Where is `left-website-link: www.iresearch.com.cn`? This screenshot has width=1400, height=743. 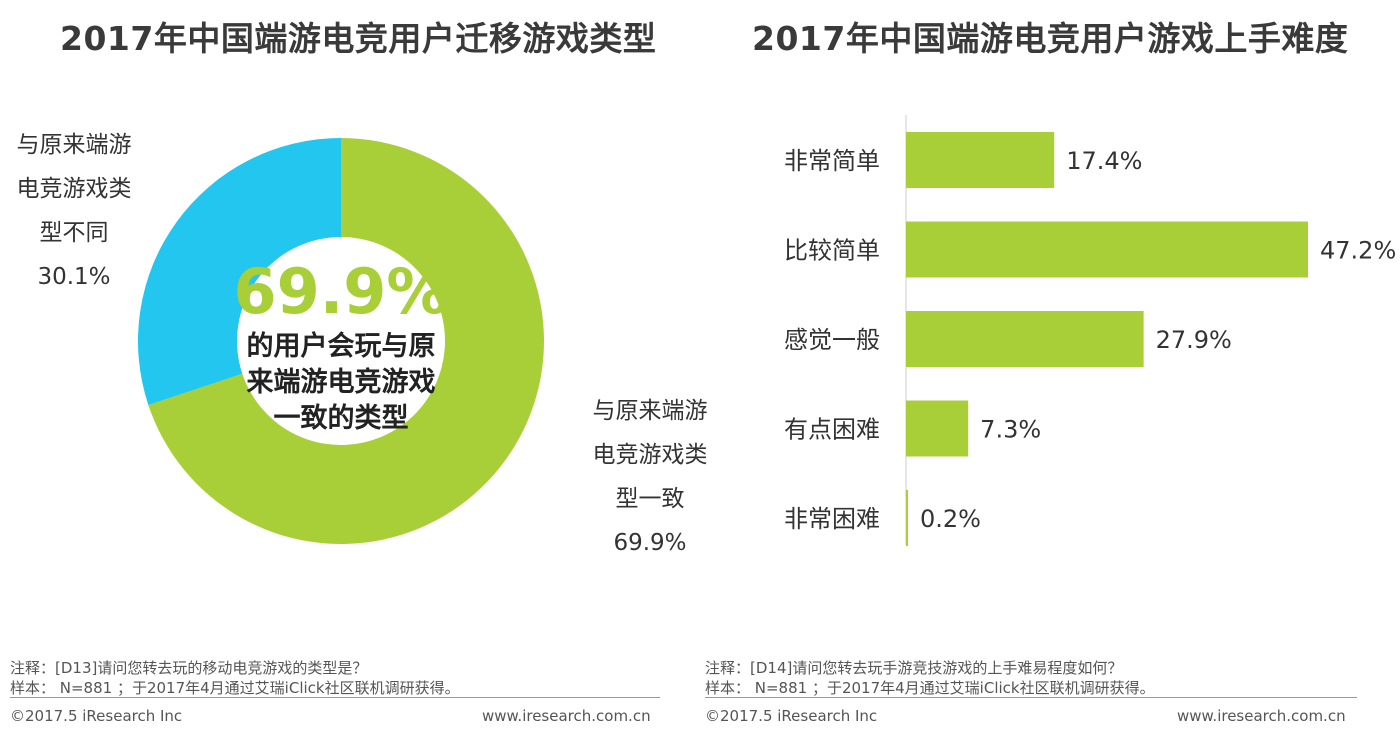
left-website-link: www.iresearch.com.cn is located at coordinates (566, 716).